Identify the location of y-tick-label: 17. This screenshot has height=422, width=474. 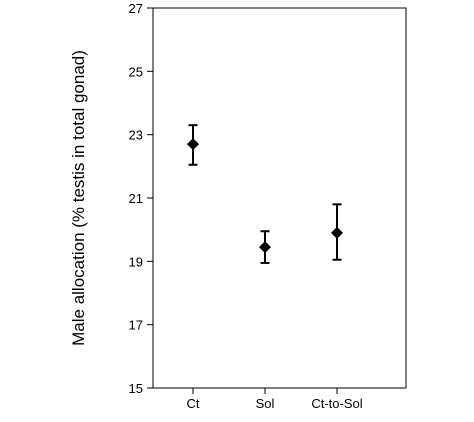
(136, 325).